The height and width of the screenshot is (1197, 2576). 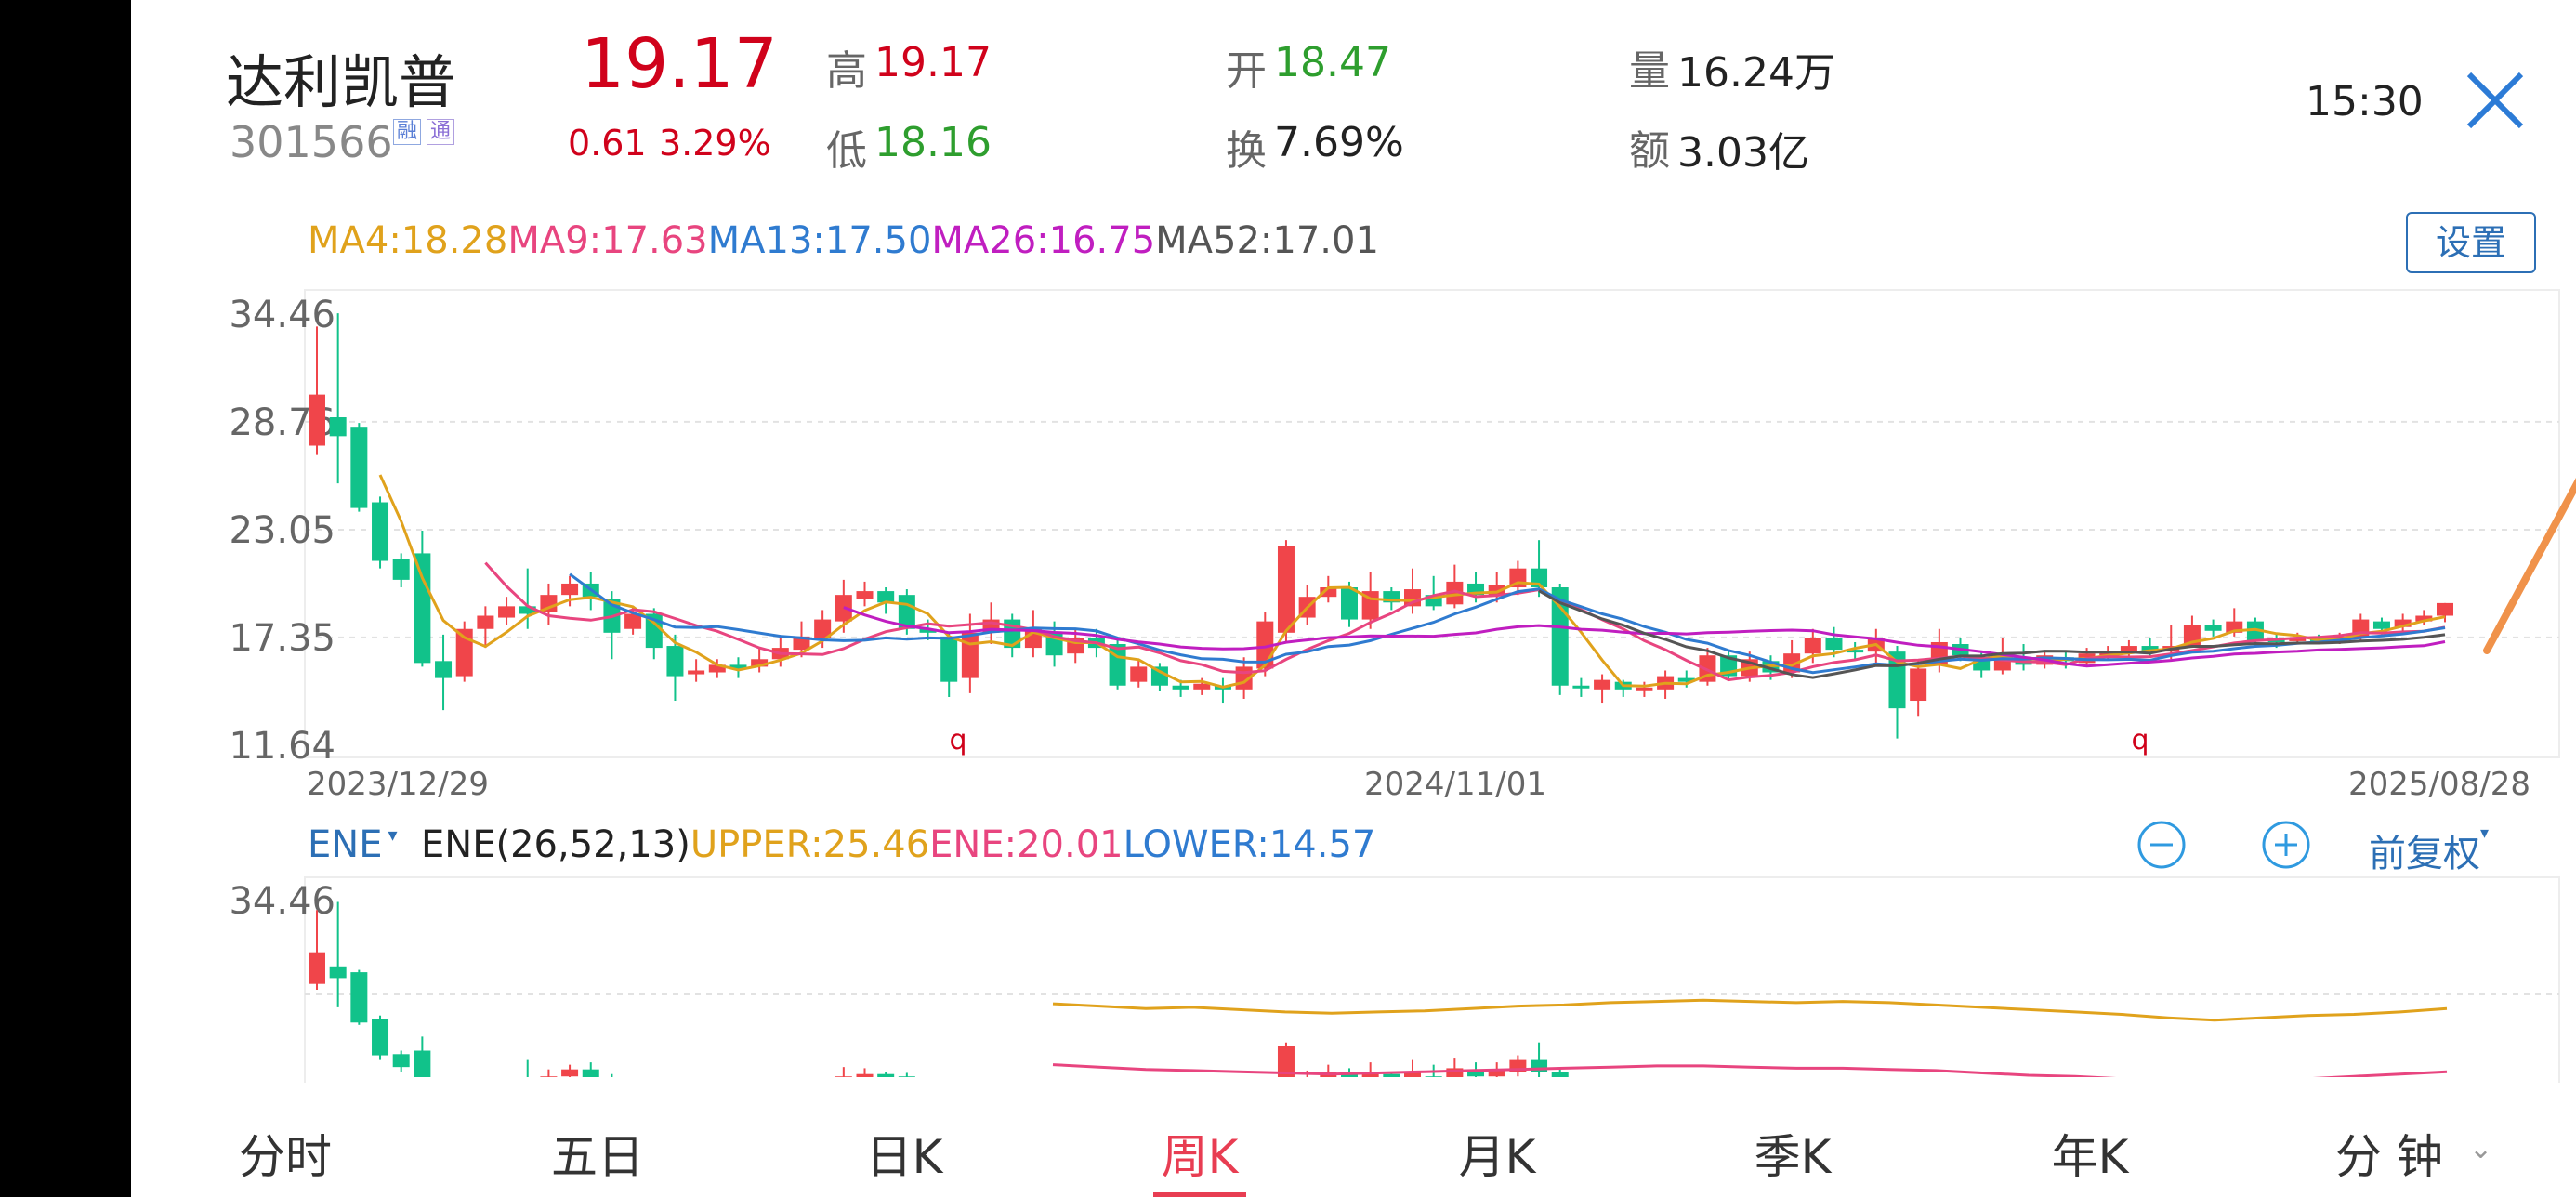 I want to click on volume-label: 量, so click(x=1649, y=71).